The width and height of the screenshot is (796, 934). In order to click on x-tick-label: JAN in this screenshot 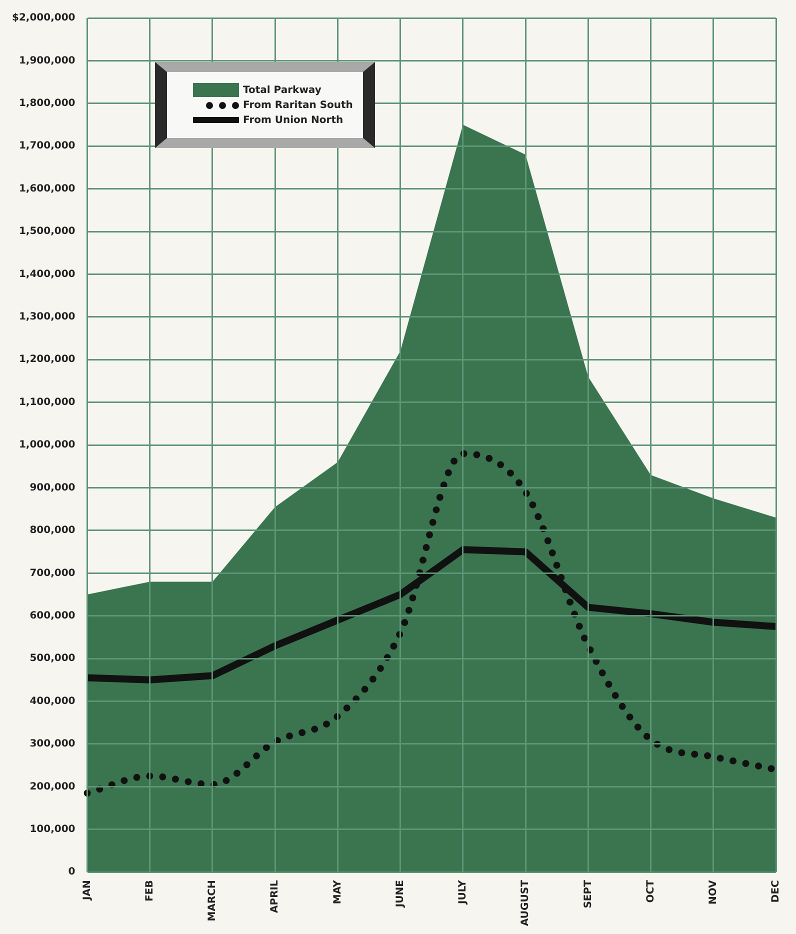, I will do `click(87, 890)`.